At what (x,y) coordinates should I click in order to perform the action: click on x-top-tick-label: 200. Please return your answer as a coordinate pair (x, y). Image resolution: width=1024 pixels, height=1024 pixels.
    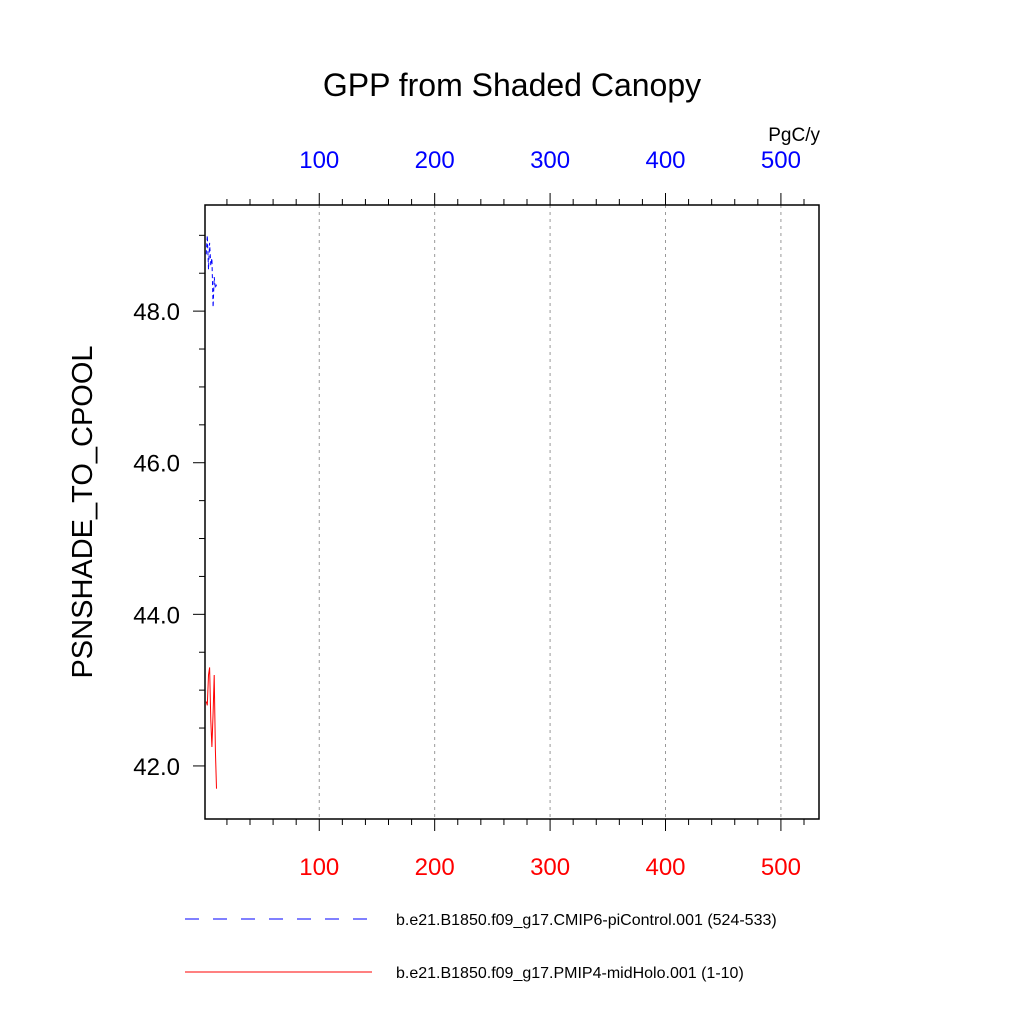
    Looking at the image, I should click on (435, 160).